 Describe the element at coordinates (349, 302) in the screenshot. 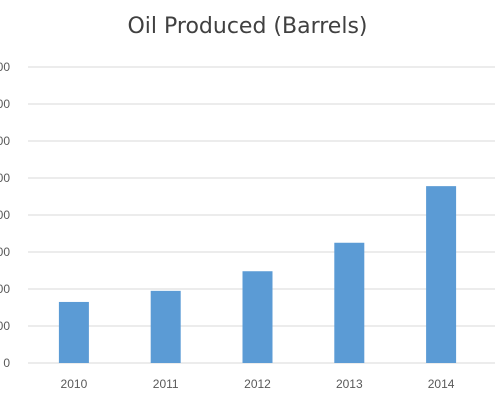

I see `bar-2013` at that location.